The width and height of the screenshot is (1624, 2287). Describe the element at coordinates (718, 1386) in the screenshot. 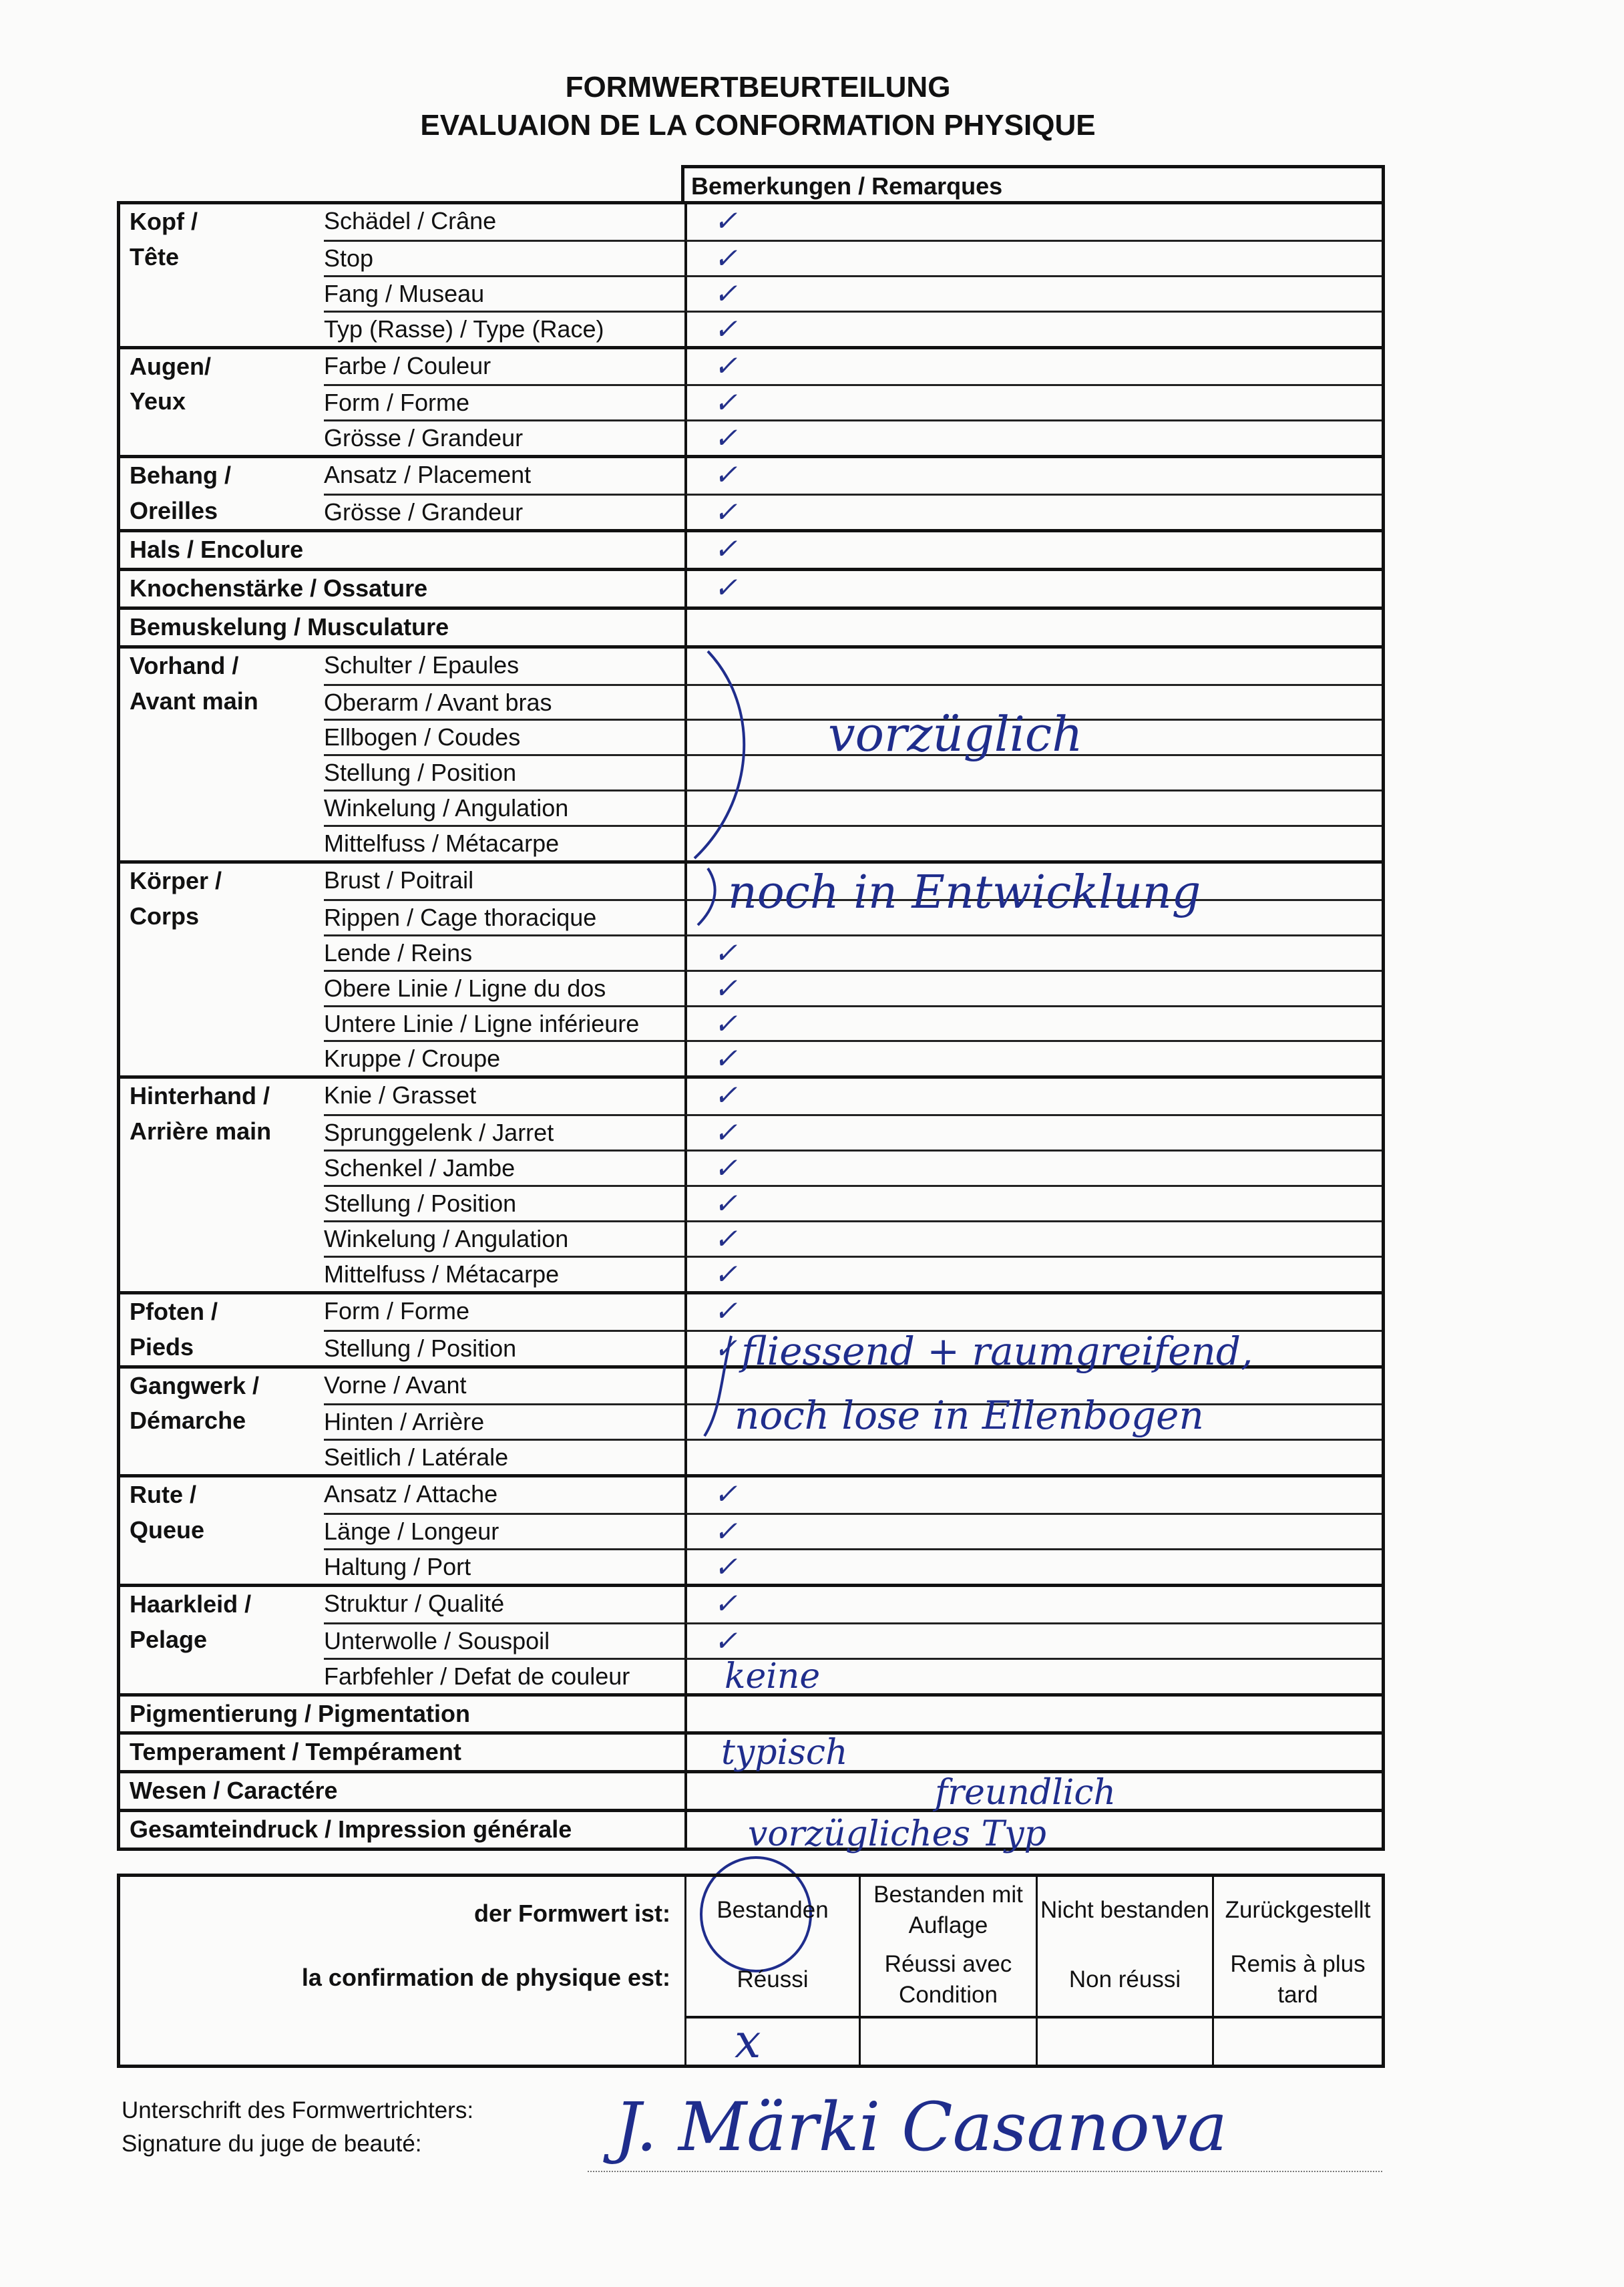

I see `gangwerk-bracket` at that location.